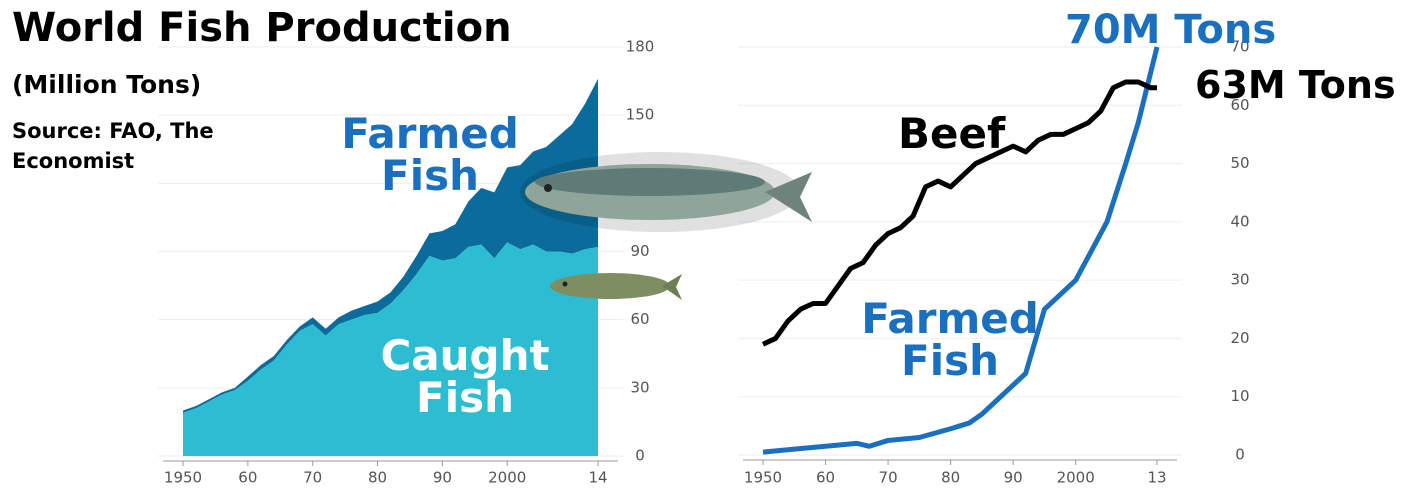 The height and width of the screenshot is (489, 1419). What do you see at coordinates (262, 28) in the screenshot?
I see `title: World Fish Production` at bounding box center [262, 28].